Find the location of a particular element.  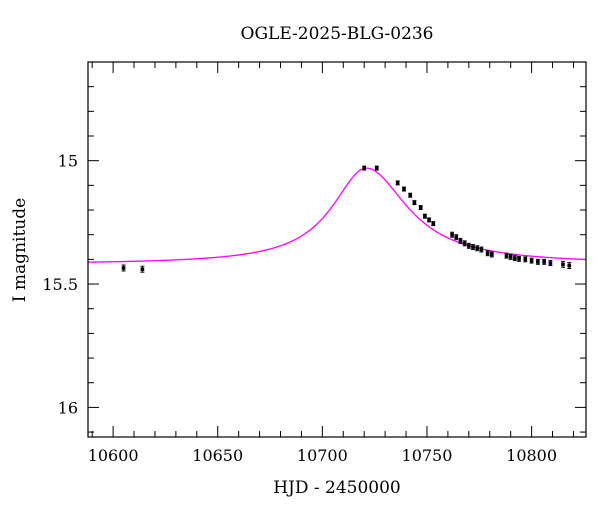

x-tick-label: 10700 is located at coordinates (322, 455).